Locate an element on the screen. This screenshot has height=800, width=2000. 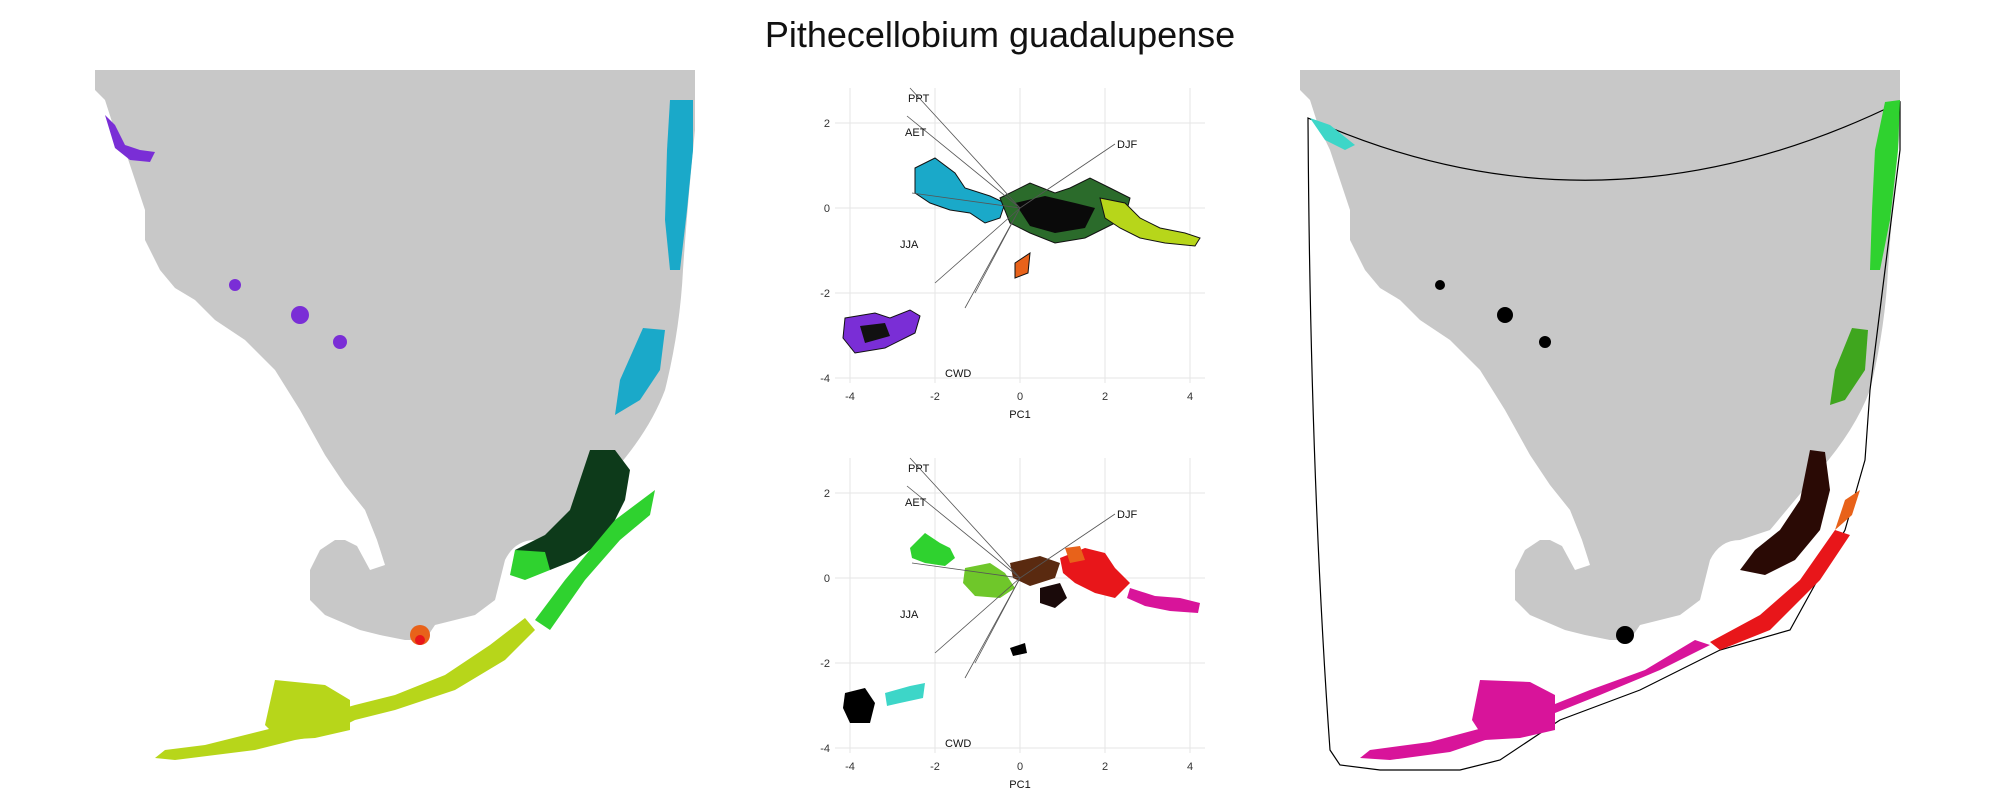
cloud-brown is located at coordinates (1035, 571).